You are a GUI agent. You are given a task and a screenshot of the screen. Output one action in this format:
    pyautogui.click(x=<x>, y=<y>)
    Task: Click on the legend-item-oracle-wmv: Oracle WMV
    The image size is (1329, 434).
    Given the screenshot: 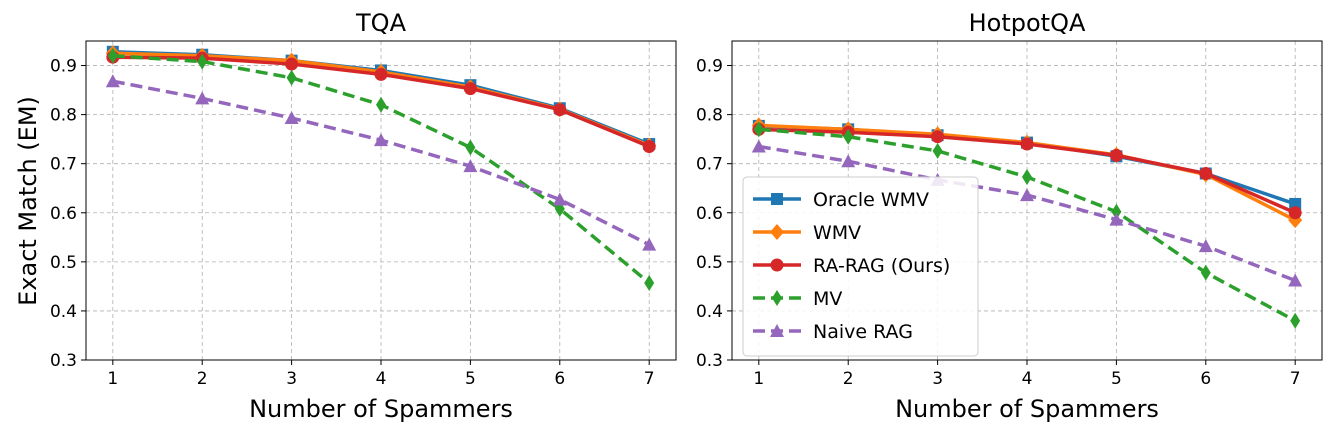 What is the action you would take?
    pyautogui.click(x=841, y=200)
    